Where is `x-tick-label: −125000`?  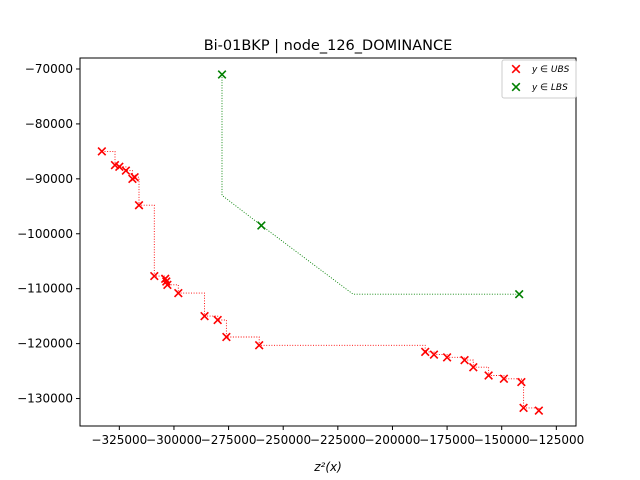 x-tick-label: −125000 is located at coordinates (556, 440).